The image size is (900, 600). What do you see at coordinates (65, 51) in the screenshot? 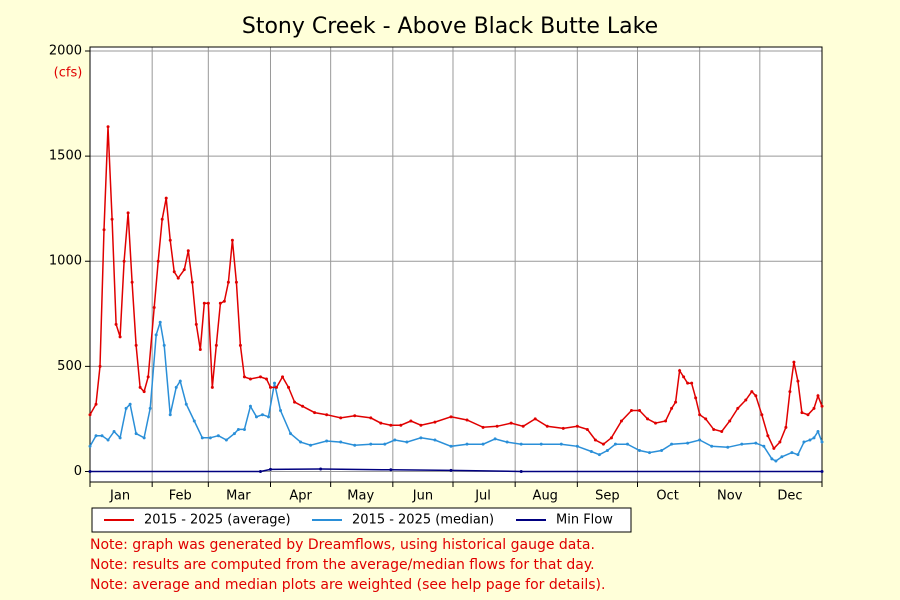
I see `y-tick-label: 2000` at bounding box center [65, 51].